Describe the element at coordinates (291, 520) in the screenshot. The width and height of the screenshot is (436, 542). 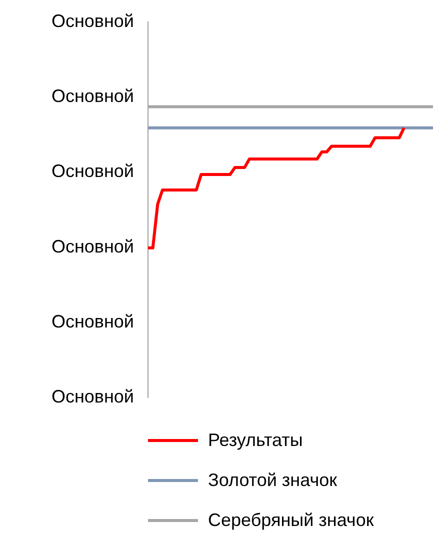
I see `legend-label: Серебряный значок` at that location.